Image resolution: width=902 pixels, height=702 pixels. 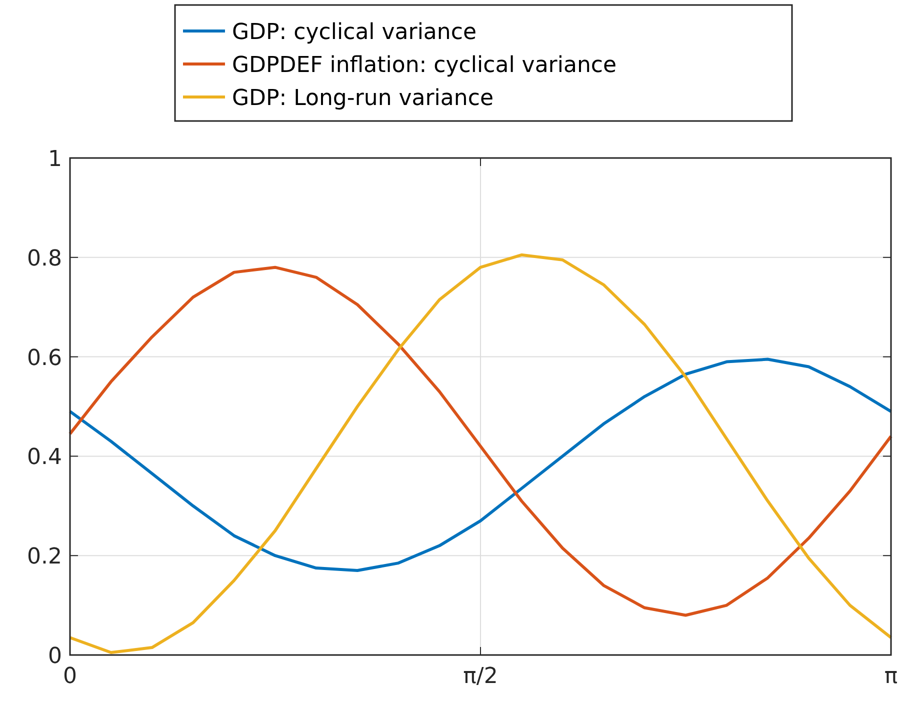 I want to click on y-tick-label: 1, so click(x=55, y=159).